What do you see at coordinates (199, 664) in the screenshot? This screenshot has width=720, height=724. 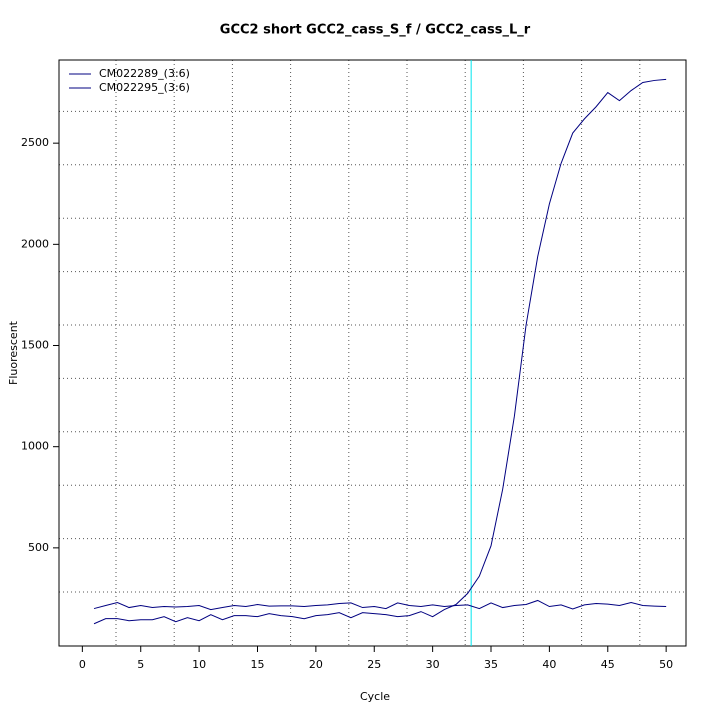 I see `x-tick-label: 10` at bounding box center [199, 664].